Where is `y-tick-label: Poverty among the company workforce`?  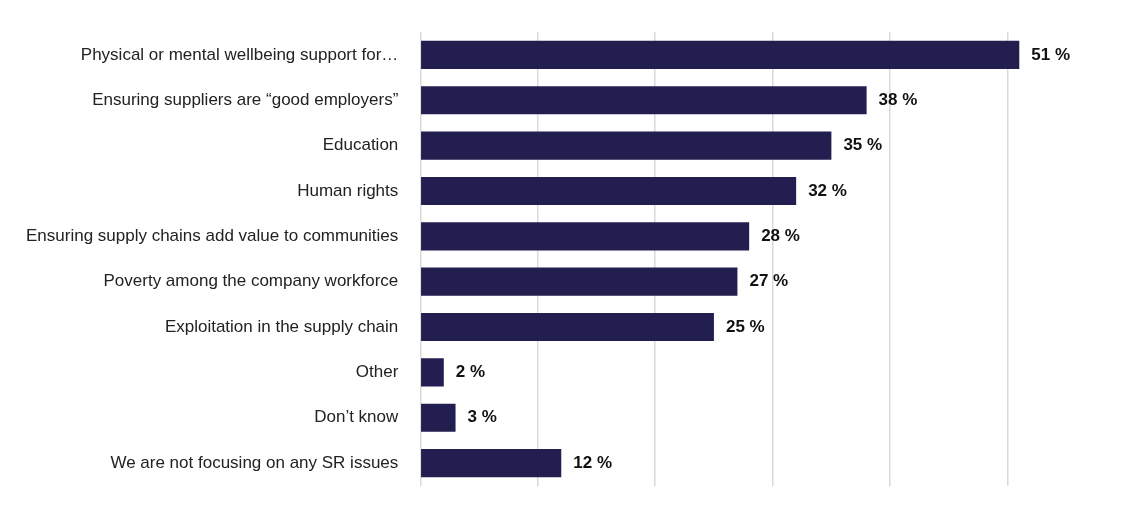 y-tick-label: Poverty among the company workforce is located at coordinates (251, 281).